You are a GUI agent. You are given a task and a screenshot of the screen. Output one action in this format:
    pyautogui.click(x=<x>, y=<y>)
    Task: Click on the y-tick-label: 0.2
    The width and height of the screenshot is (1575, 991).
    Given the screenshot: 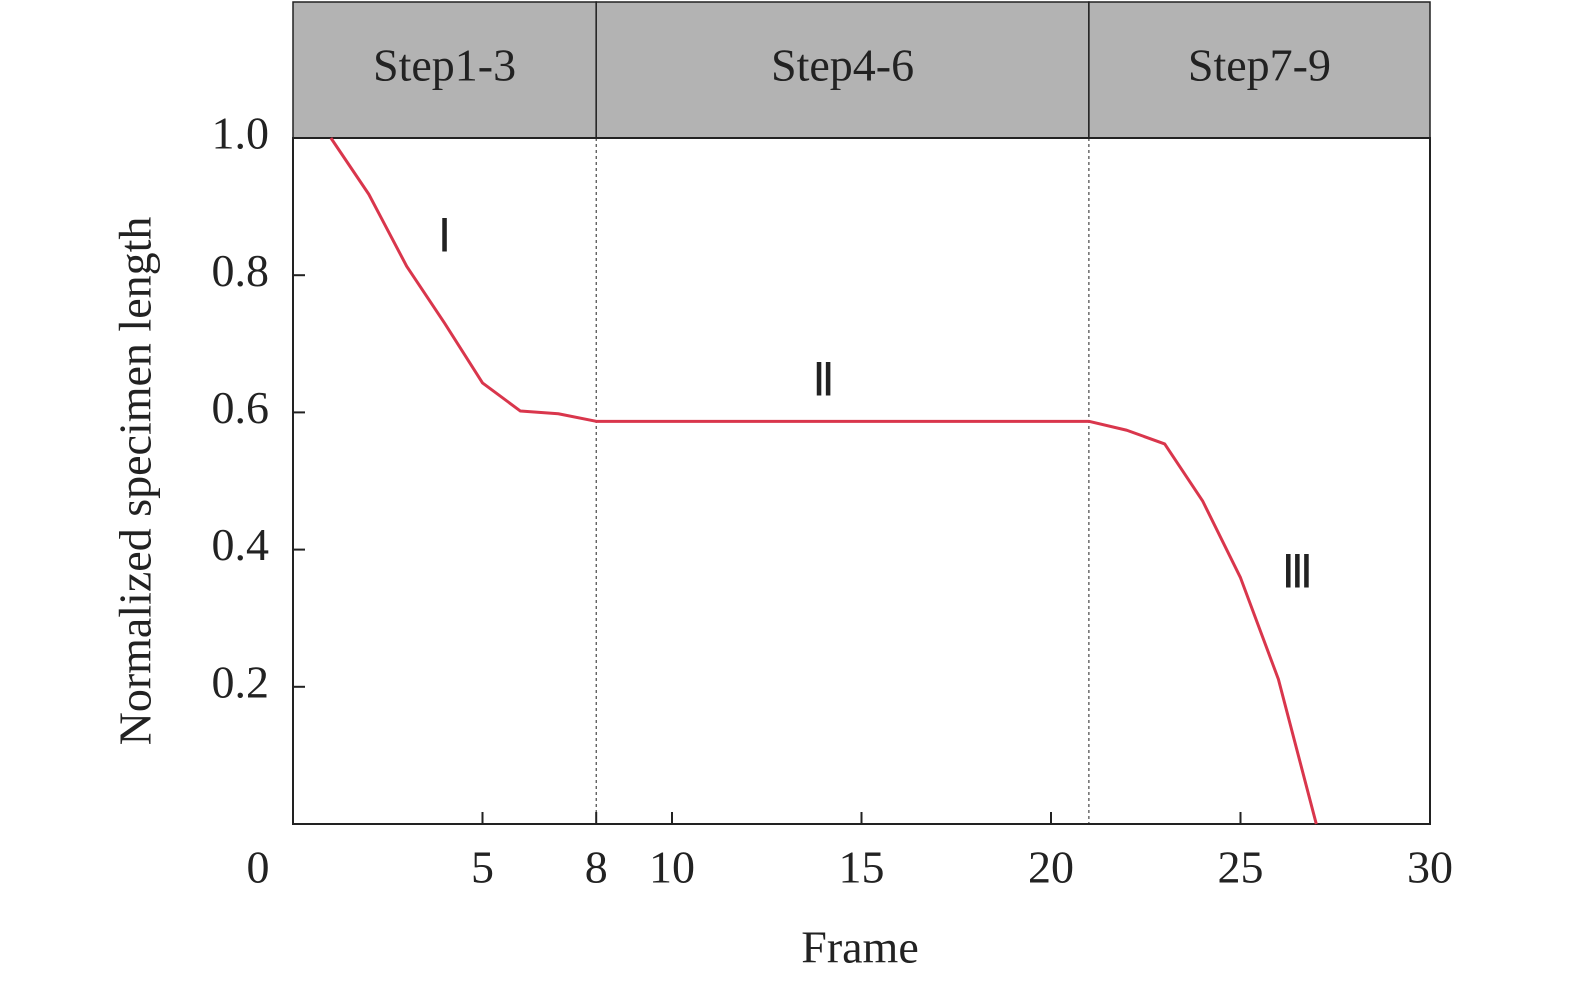 What is the action you would take?
    pyautogui.click(x=241, y=681)
    